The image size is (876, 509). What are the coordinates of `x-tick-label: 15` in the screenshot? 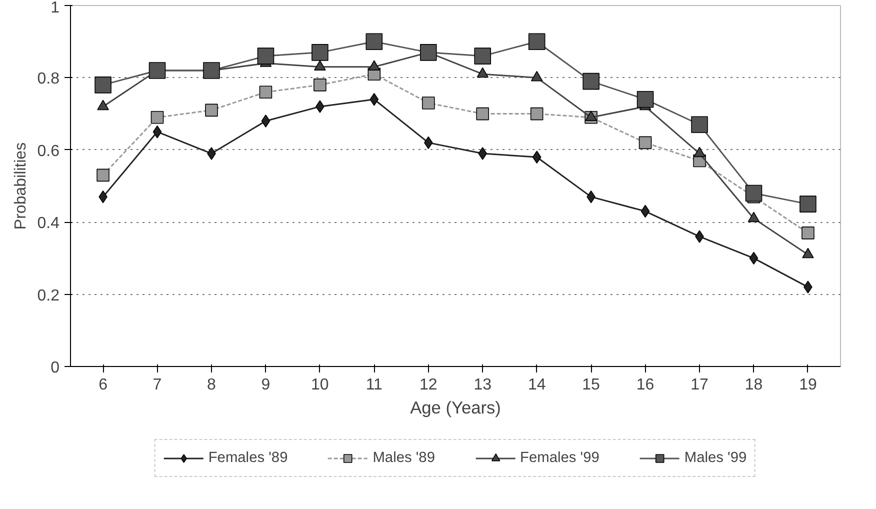 It's located at (591, 385).